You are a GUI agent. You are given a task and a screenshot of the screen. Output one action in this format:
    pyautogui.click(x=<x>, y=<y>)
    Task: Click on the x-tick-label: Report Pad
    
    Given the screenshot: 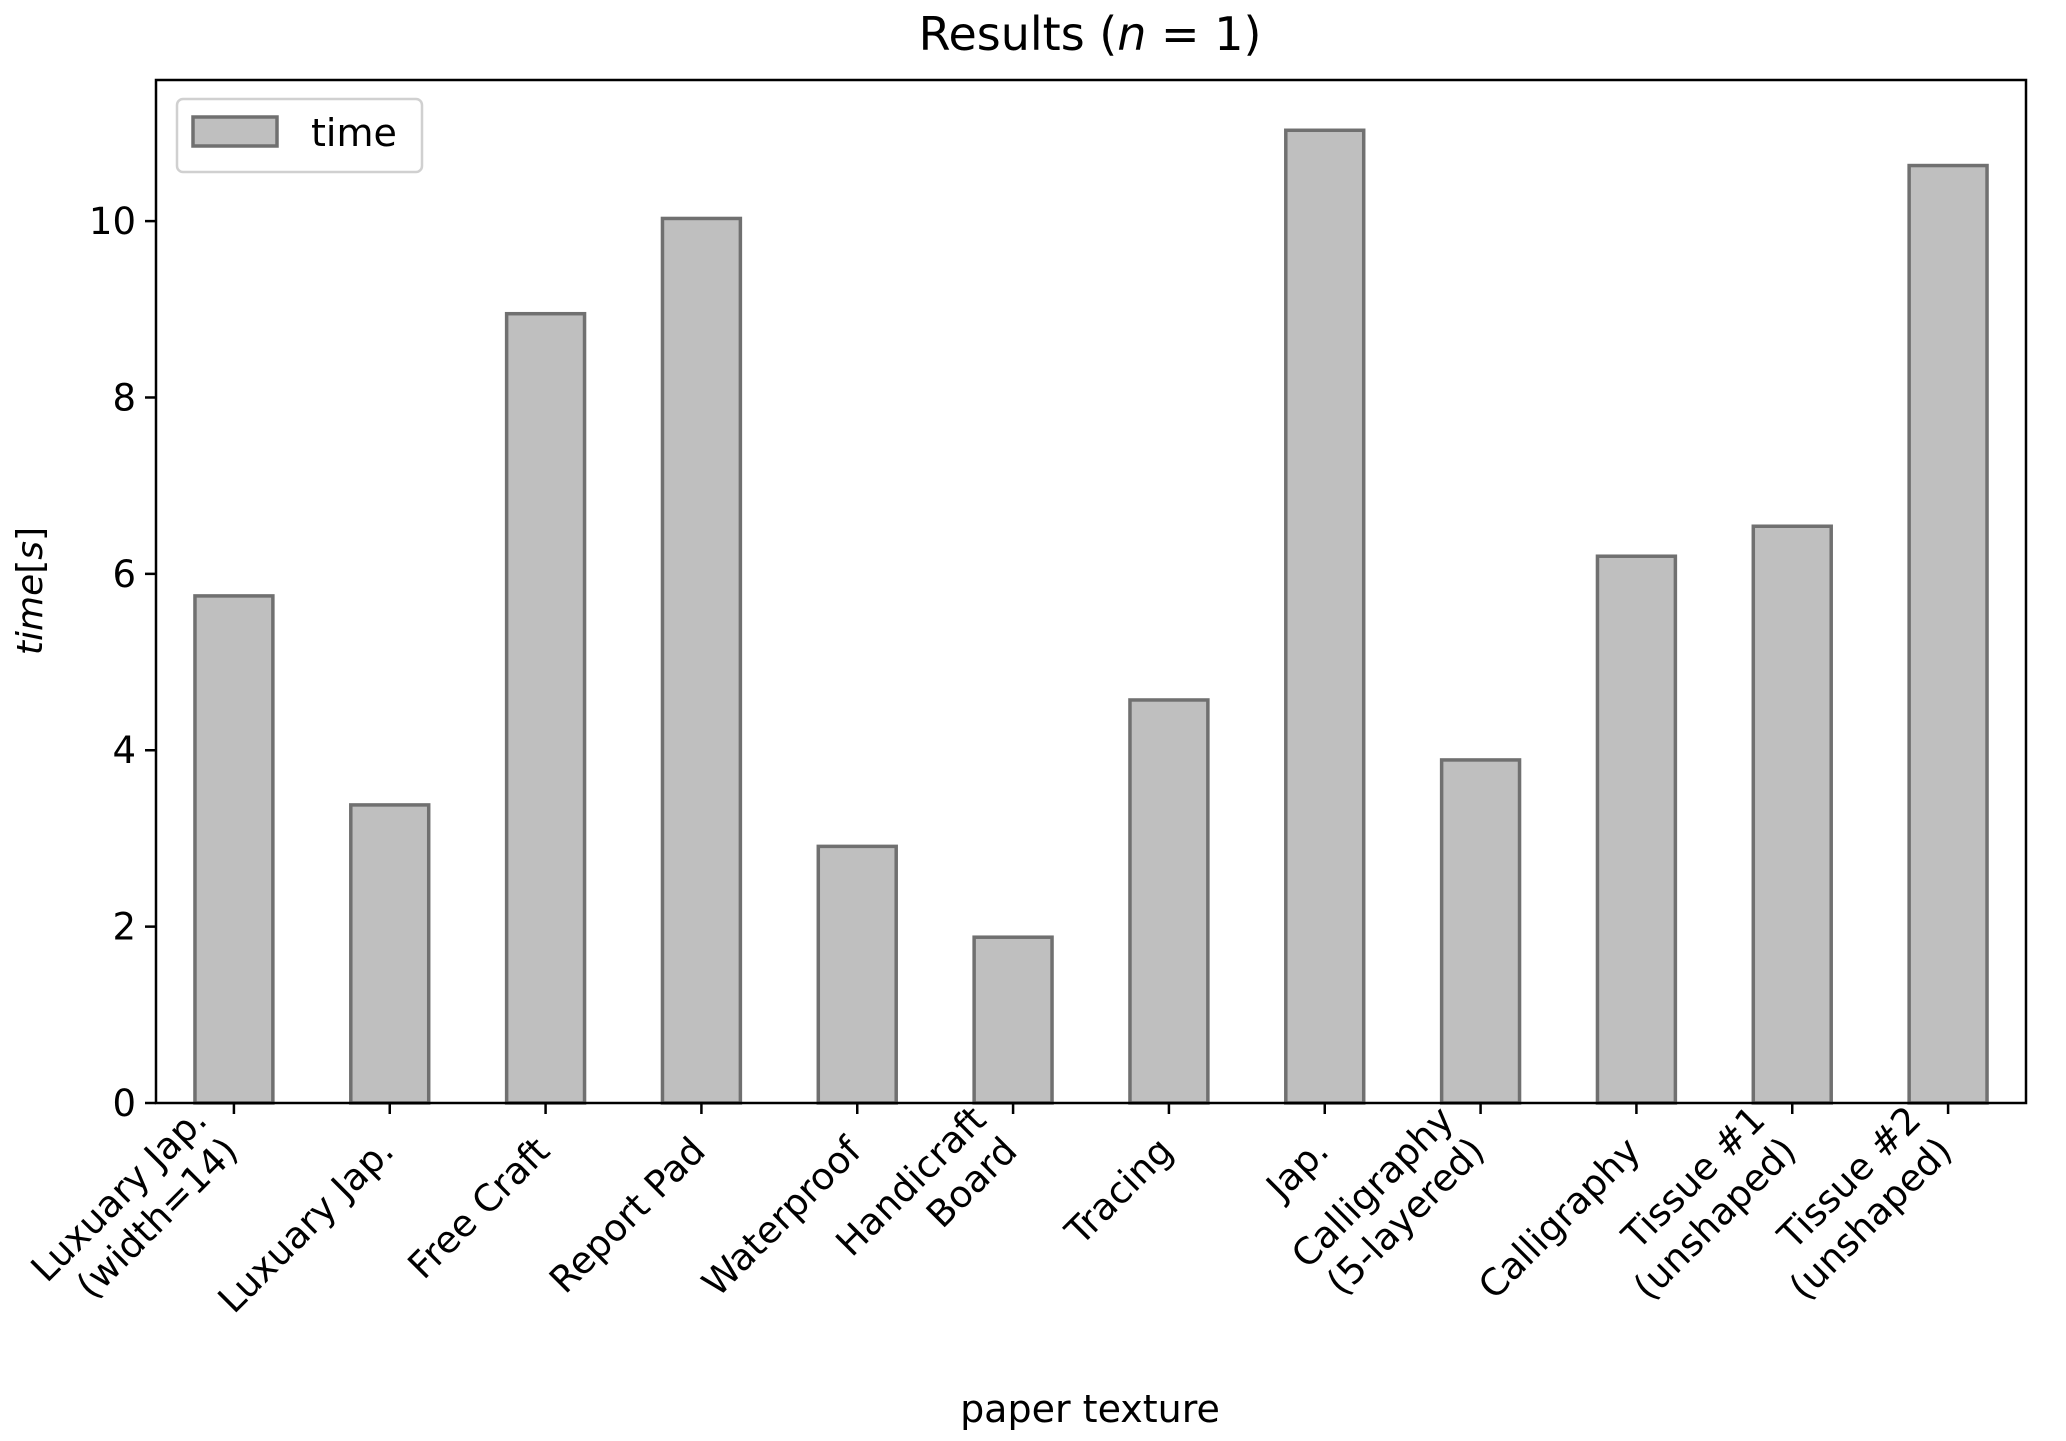 What is the action you would take?
    pyautogui.click(x=627, y=1215)
    